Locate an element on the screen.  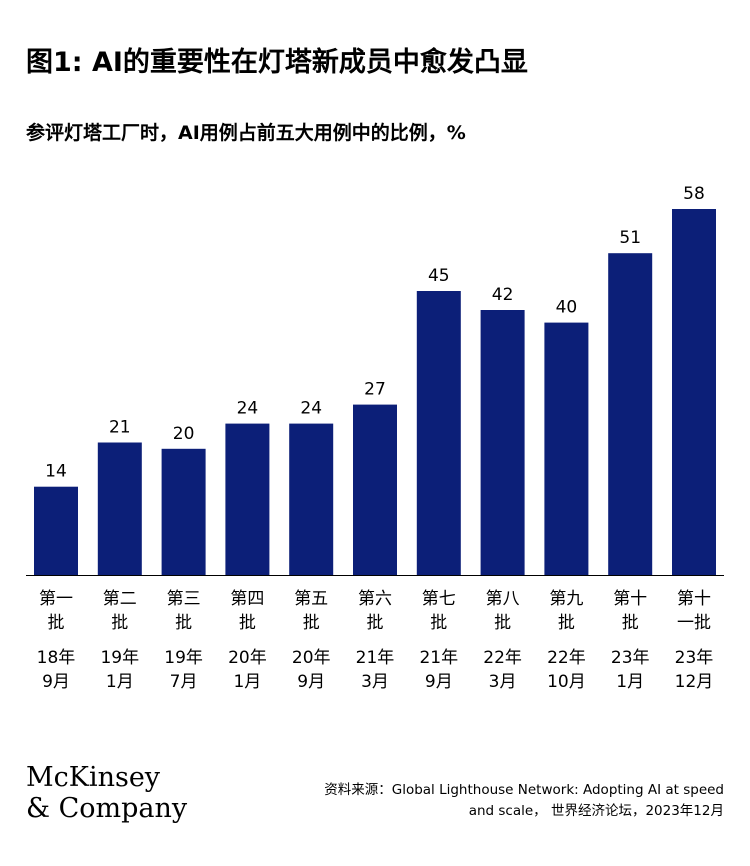
x-tick-label-6-3: 21年 is located at coordinates (375, 658).